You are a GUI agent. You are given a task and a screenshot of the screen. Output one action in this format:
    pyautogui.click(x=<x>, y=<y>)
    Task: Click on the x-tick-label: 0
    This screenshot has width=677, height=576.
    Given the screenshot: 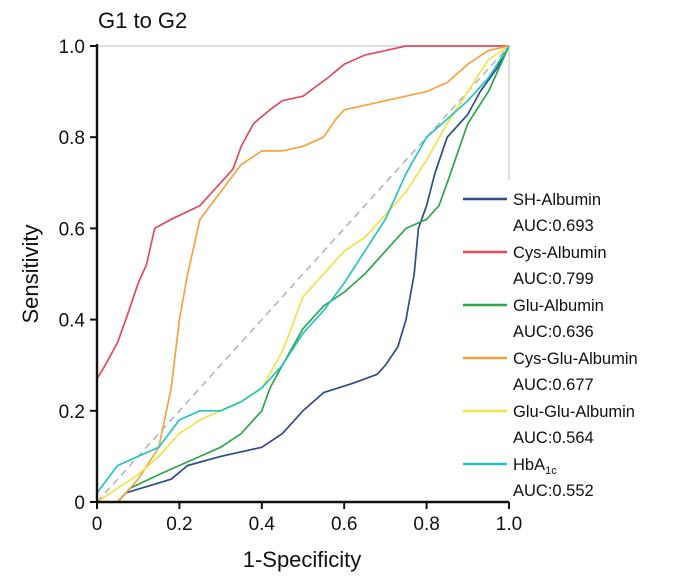 What is the action you would take?
    pyautogui.click(x=97, y=524)
    